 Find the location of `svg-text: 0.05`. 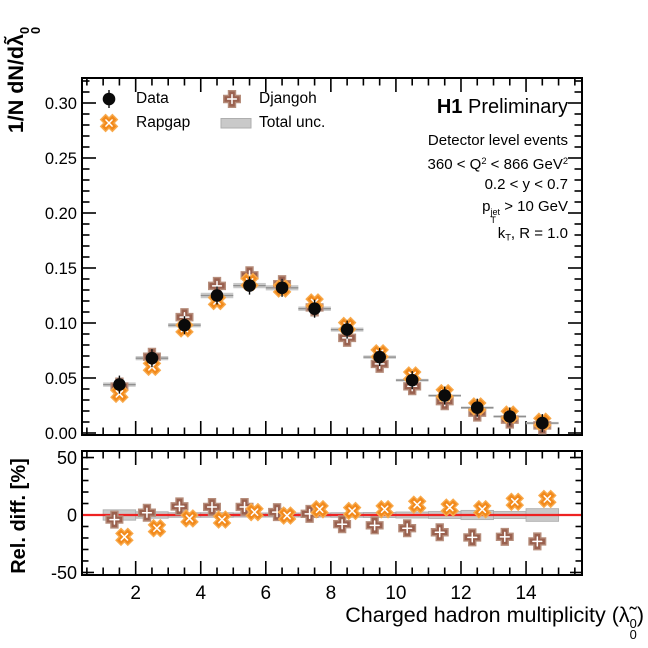

svg-text: 0.05 is located at coordinates (61, 379).